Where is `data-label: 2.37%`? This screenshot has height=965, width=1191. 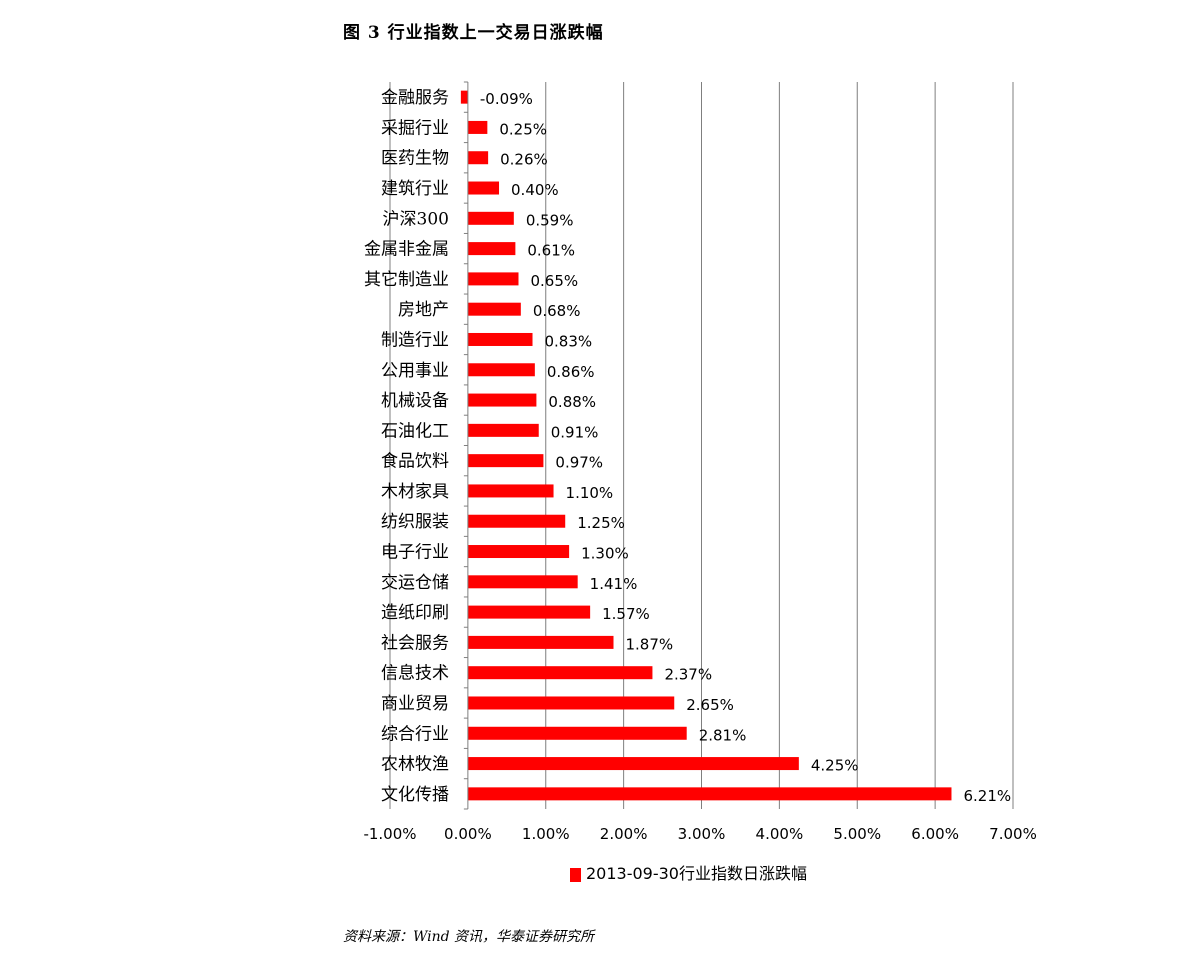 data-label: 2.37% is located at coordinates (688, 675).